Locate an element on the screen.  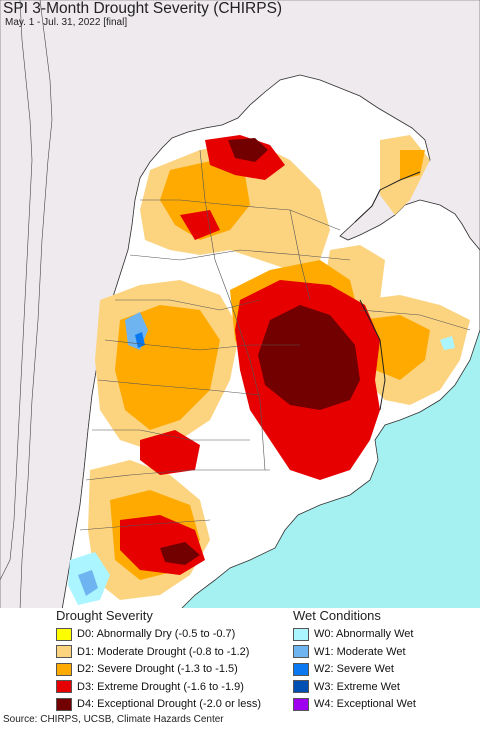
wet-legend-item: W0: Abnormally Wet is located at coordinates (353, 634).